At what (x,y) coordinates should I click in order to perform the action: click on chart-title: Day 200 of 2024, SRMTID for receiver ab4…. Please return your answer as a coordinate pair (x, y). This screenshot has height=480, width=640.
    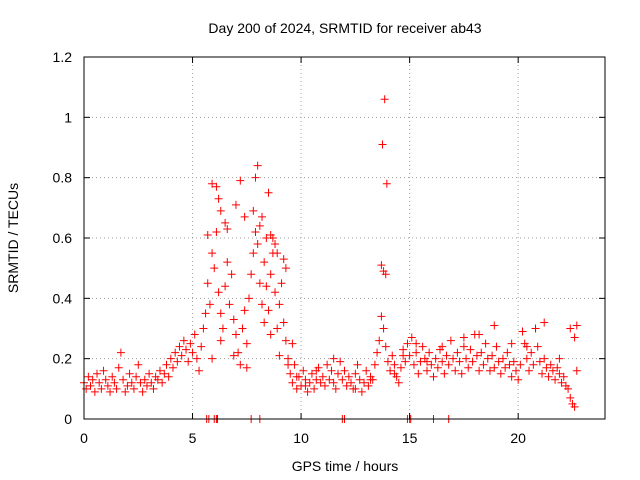
    Looking at the image, I should click on (344, 28).